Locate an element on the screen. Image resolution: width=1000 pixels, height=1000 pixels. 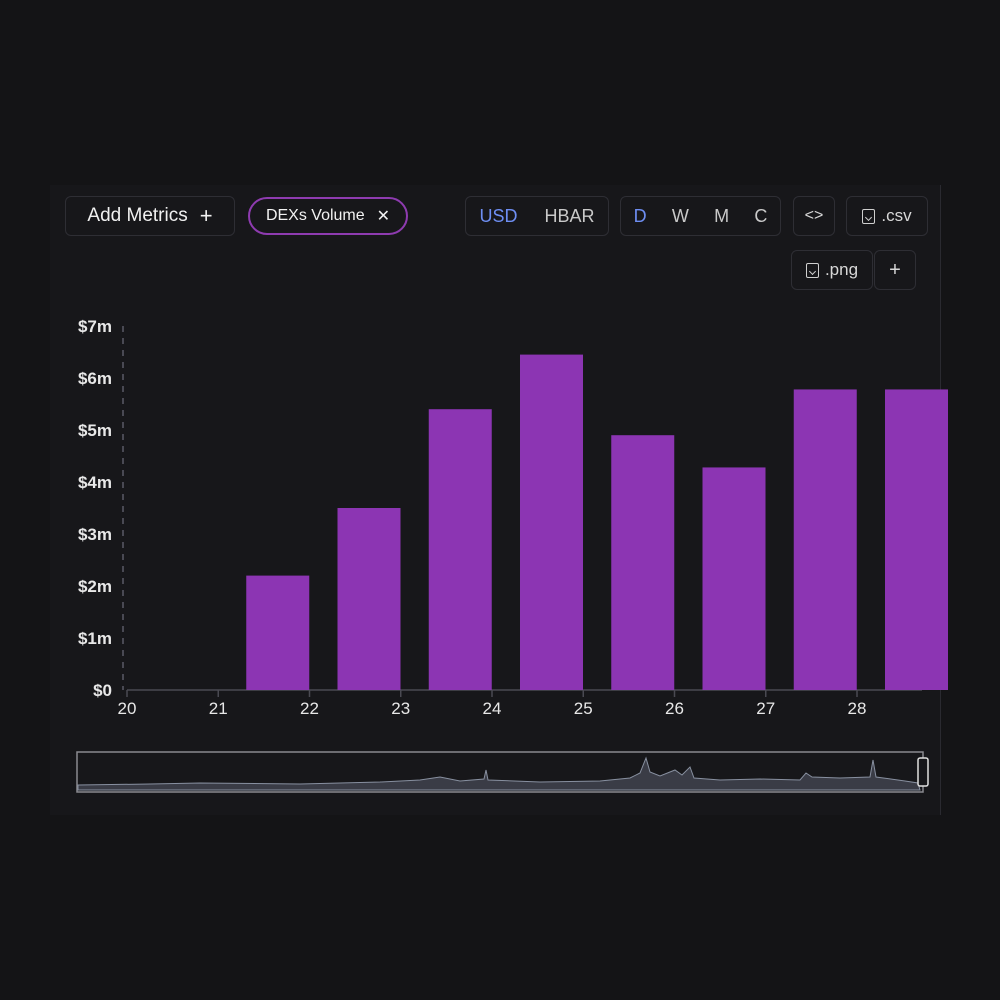
download-csv-button: .csv is located at coordinates (887, 216).